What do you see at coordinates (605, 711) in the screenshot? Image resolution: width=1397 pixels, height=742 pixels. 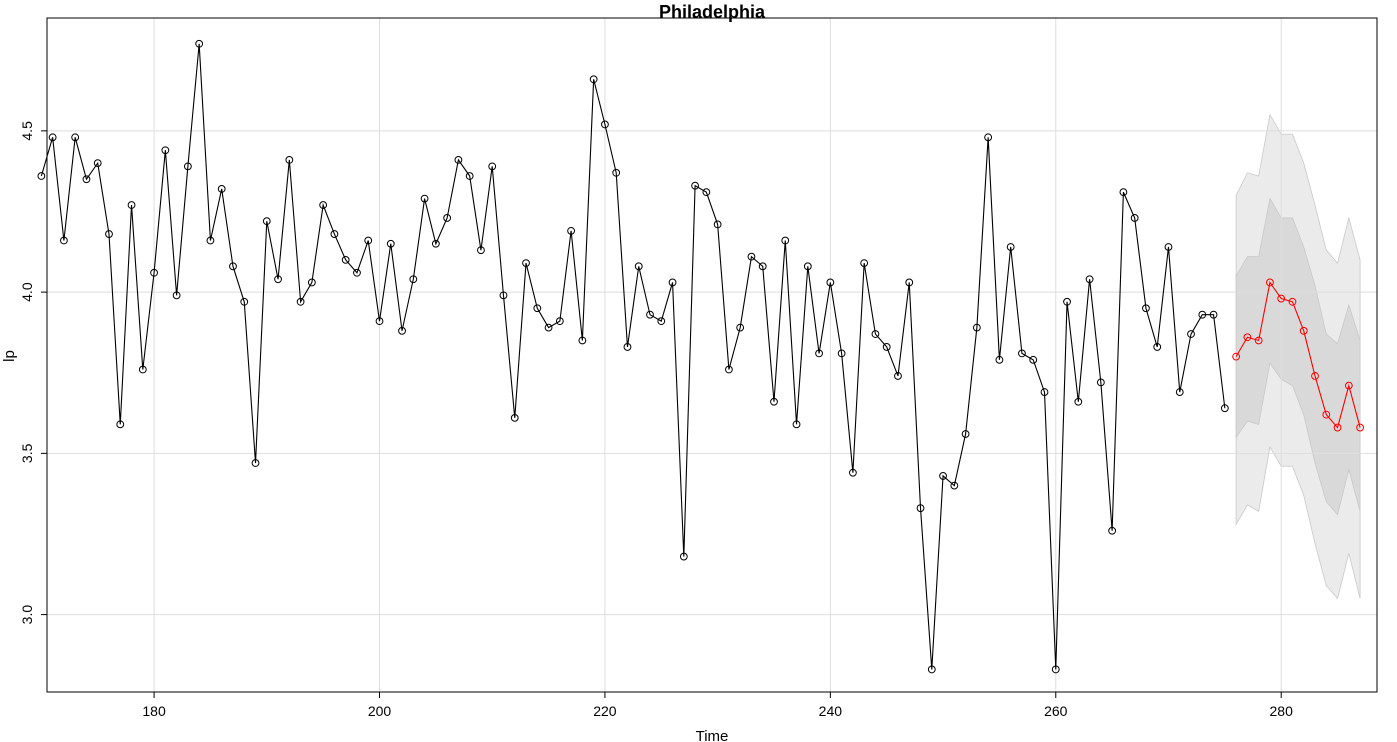 I see `x-tick-label: 220` at bounding box center [605, 711].